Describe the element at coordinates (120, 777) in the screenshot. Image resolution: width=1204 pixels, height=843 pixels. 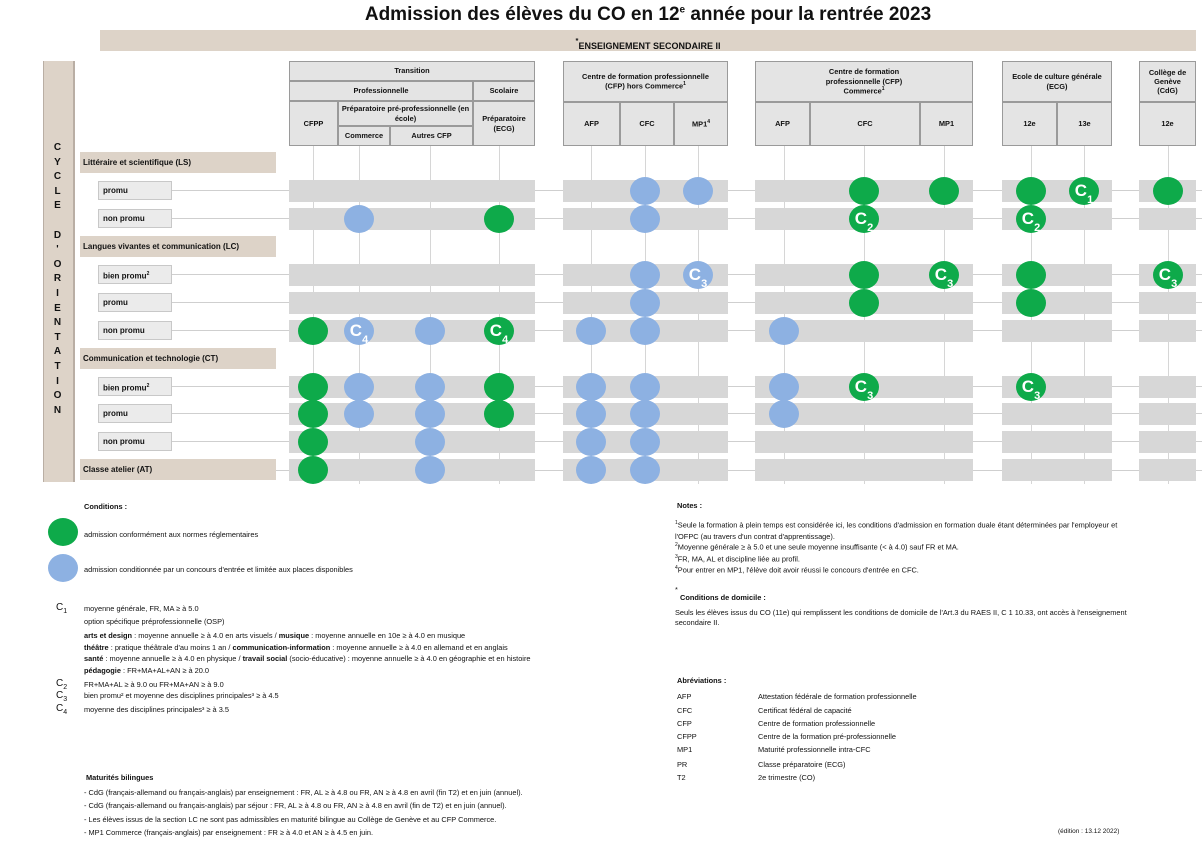
I see `maturites-title: Maturités bilingues` at that location.